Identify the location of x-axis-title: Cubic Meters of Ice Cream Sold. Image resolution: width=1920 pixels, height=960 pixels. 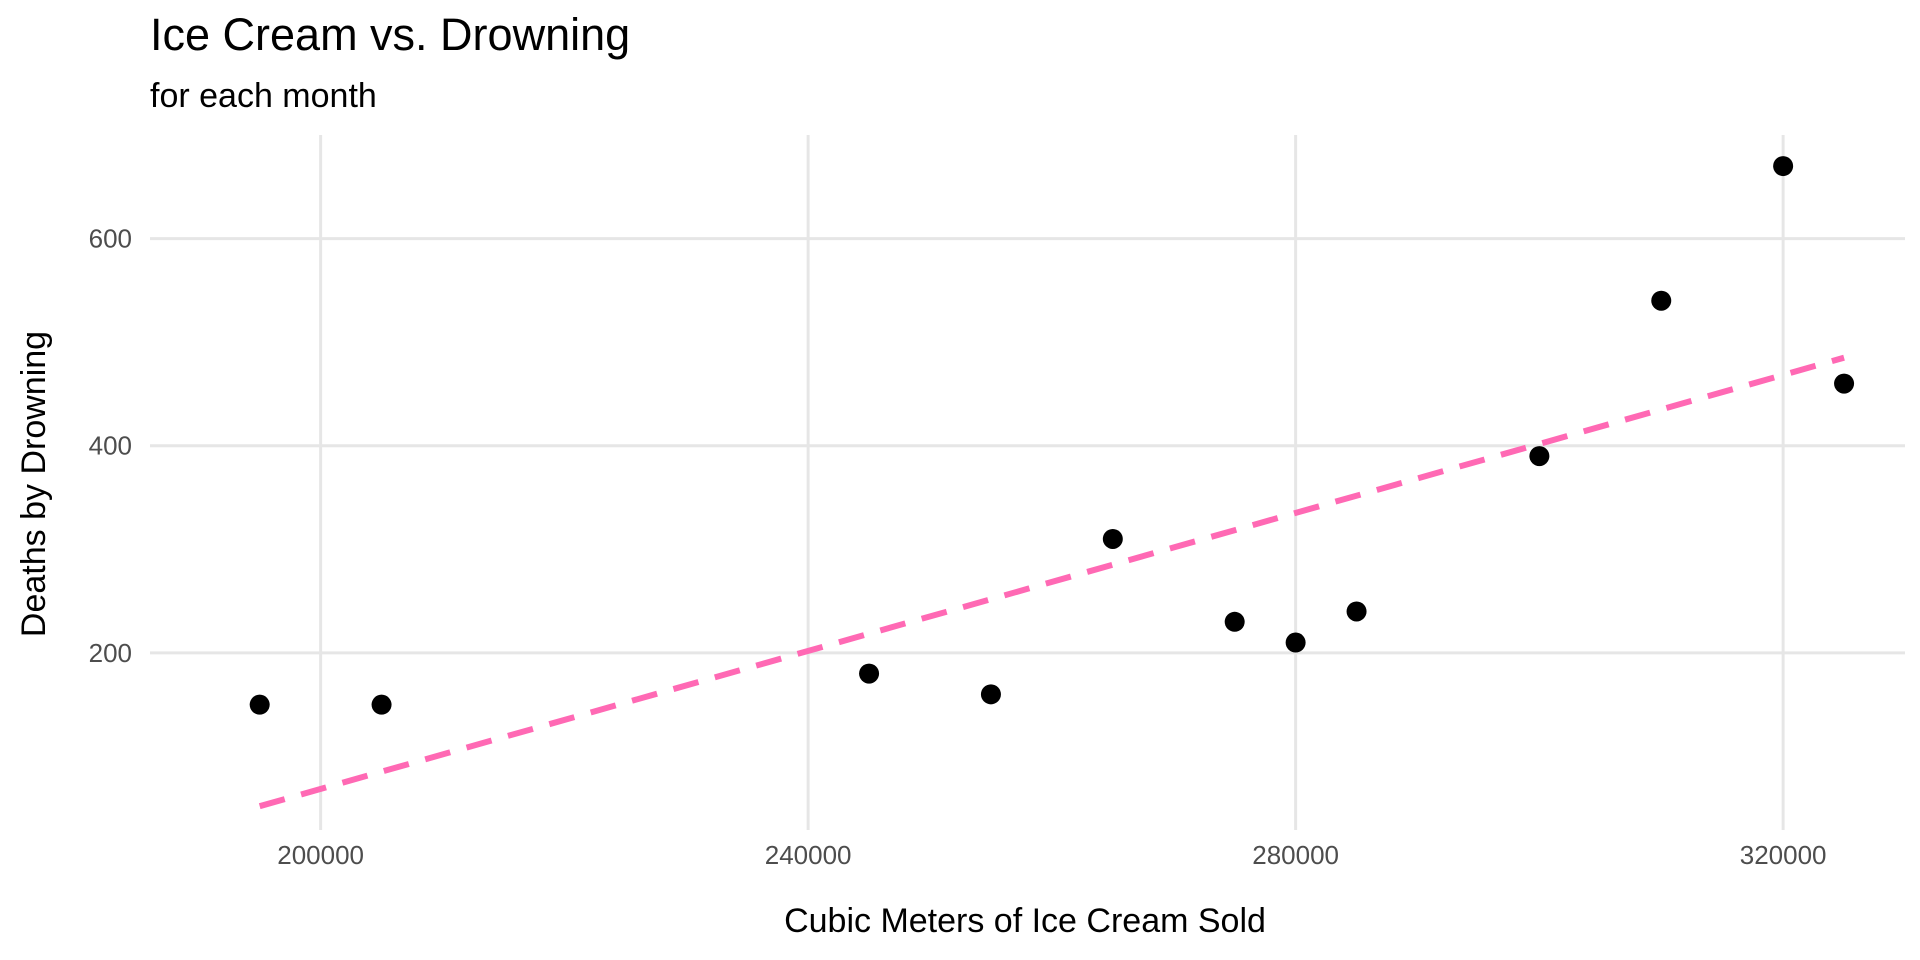
(1025, 921).